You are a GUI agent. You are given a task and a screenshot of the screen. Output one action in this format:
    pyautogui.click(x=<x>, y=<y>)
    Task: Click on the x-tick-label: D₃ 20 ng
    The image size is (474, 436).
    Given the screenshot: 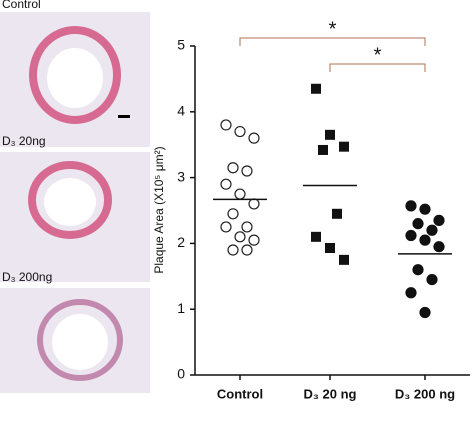 What is the action you would take?
    pyautogui.click(x=330, y=393)
    